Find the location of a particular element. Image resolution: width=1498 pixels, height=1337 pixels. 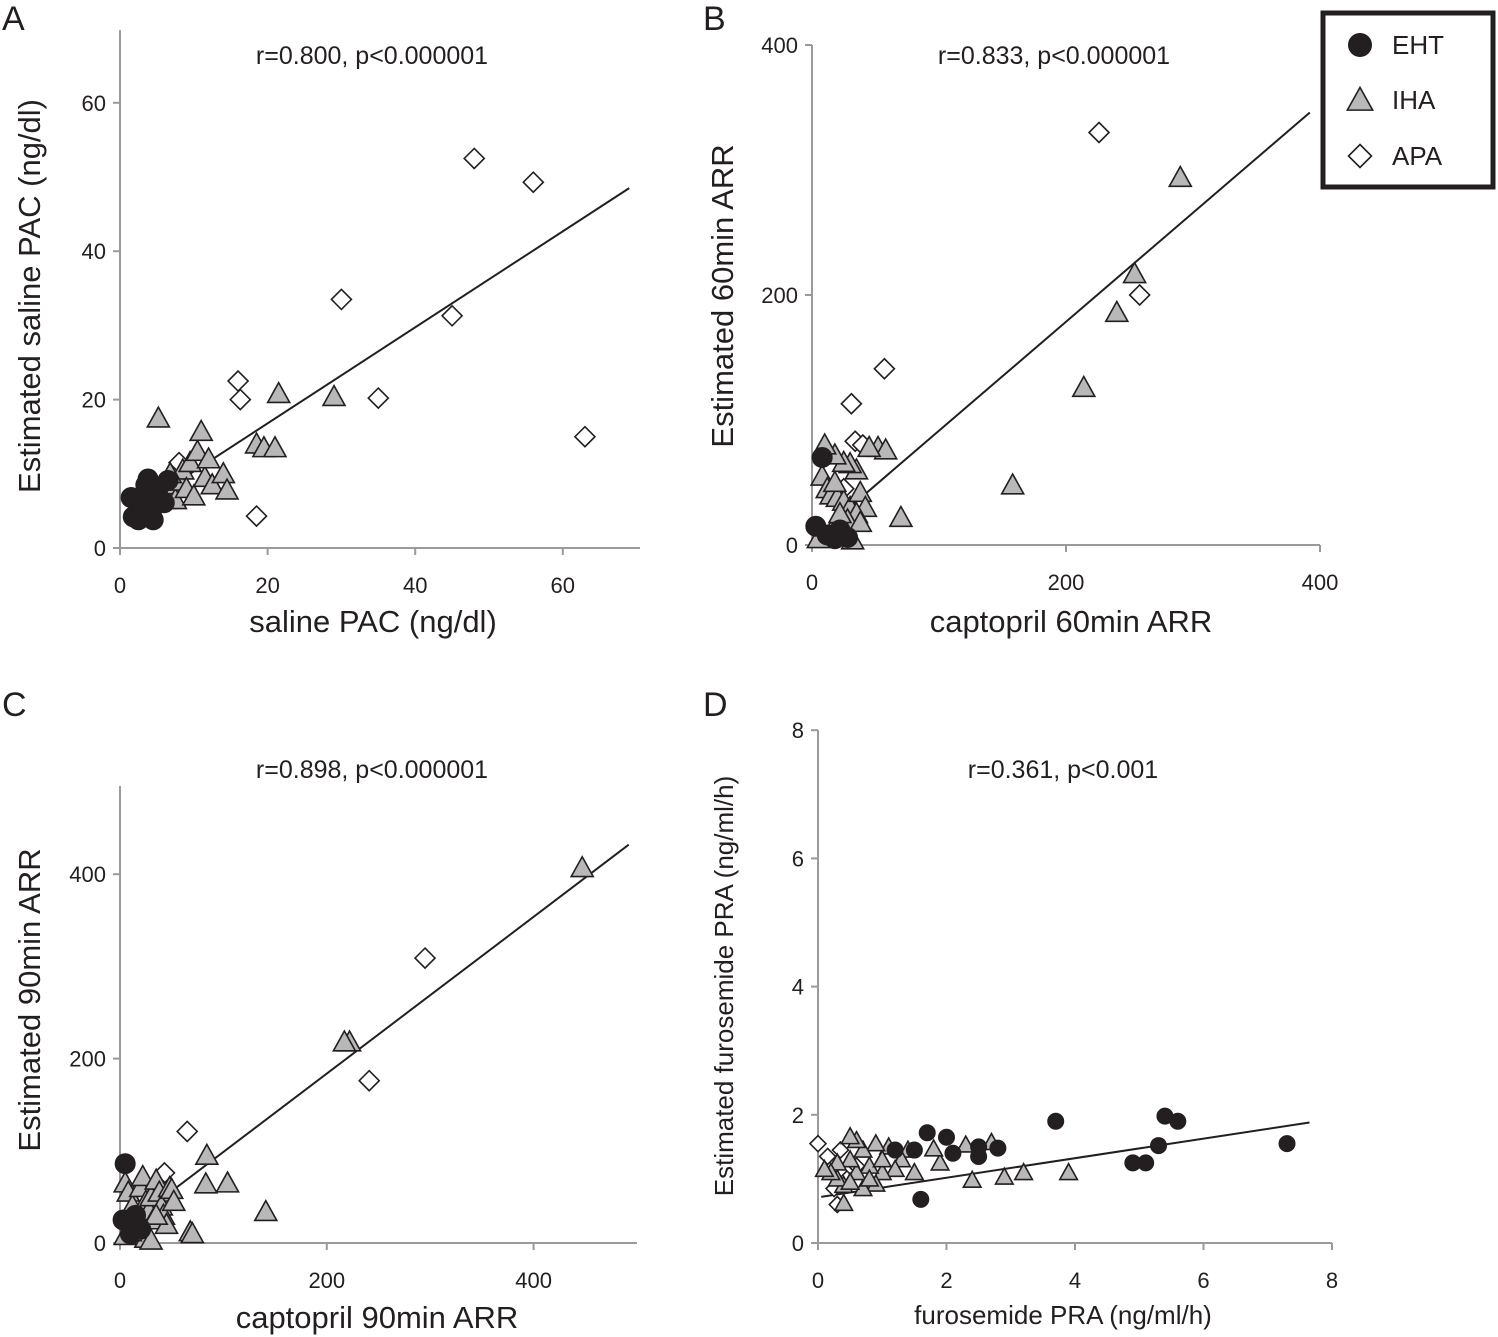

x-tick-label: 60 is located at coordinates (563, 585).